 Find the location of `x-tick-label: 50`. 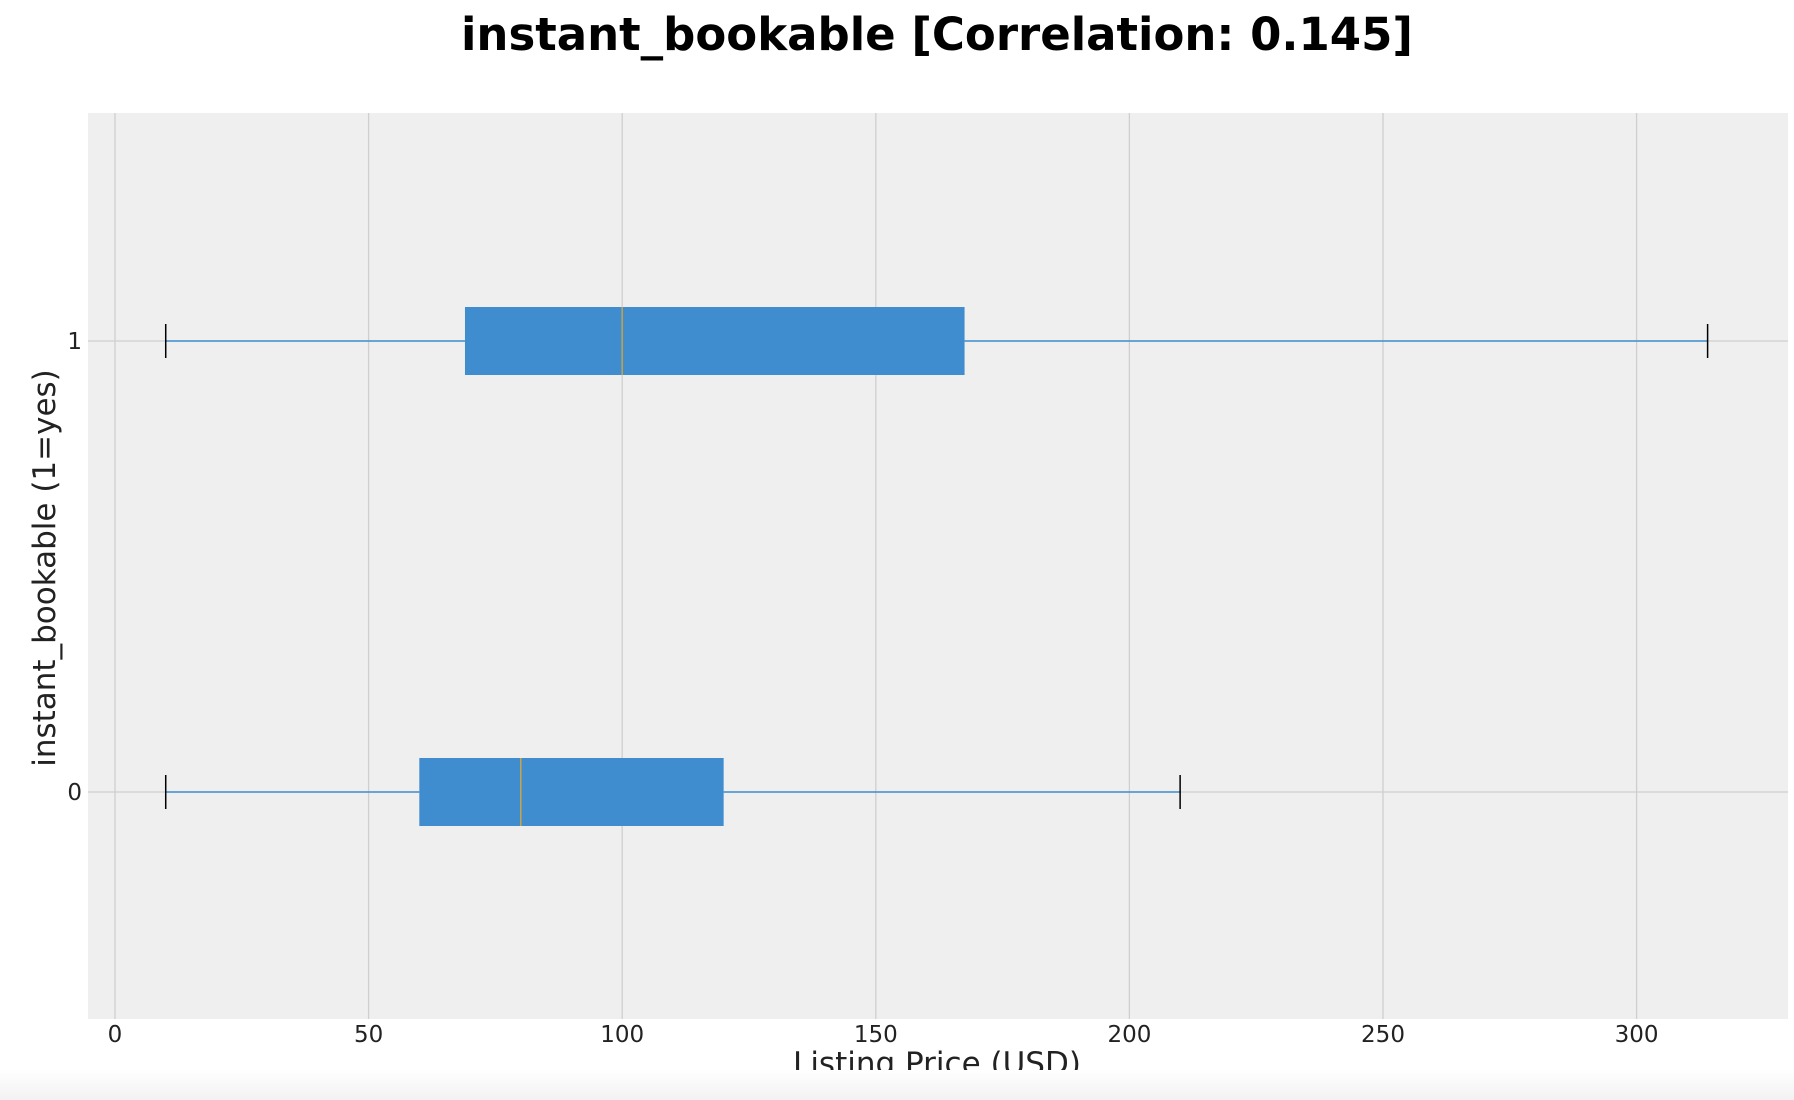

x-tick-label: 50 is located at coordinates (368, 1035).